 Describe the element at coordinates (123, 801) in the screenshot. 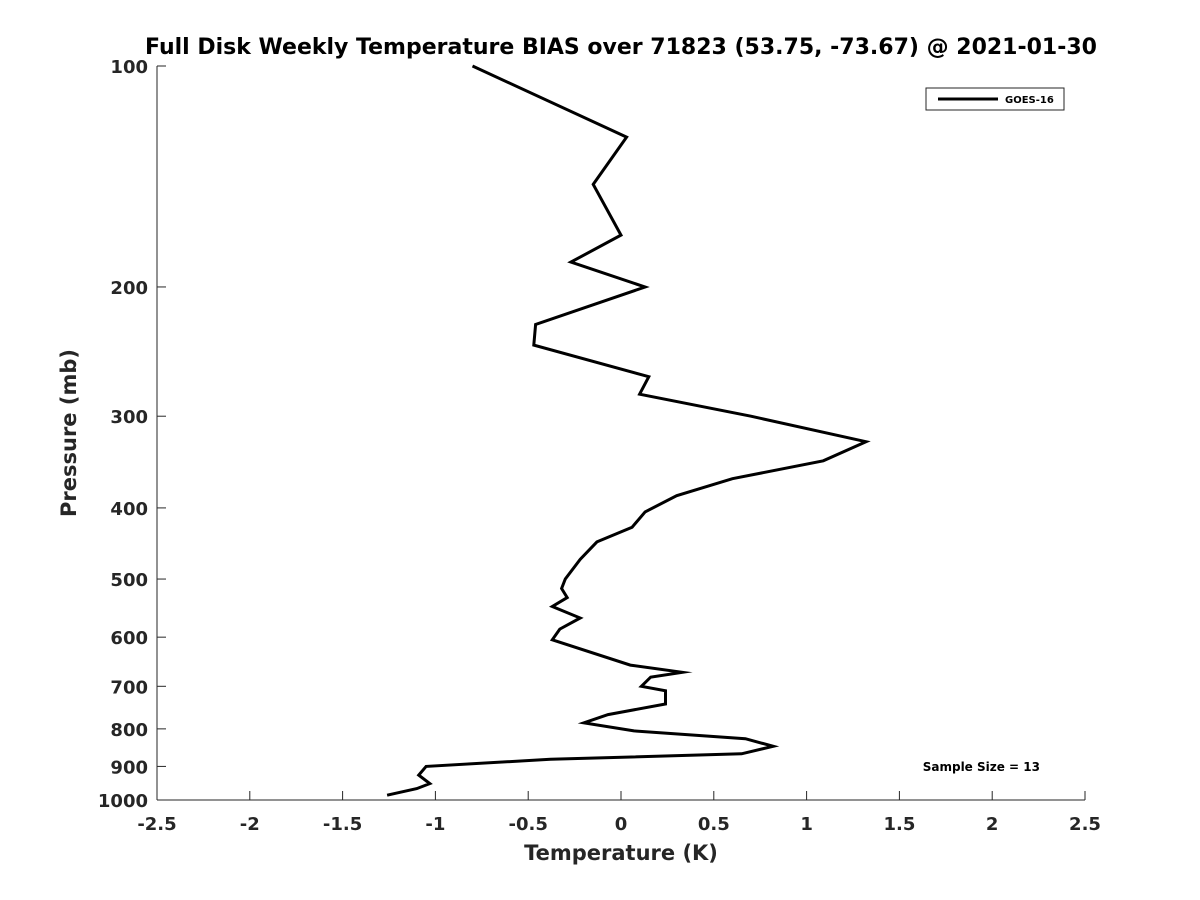

I see `y-tick-label: 1000` at that location.